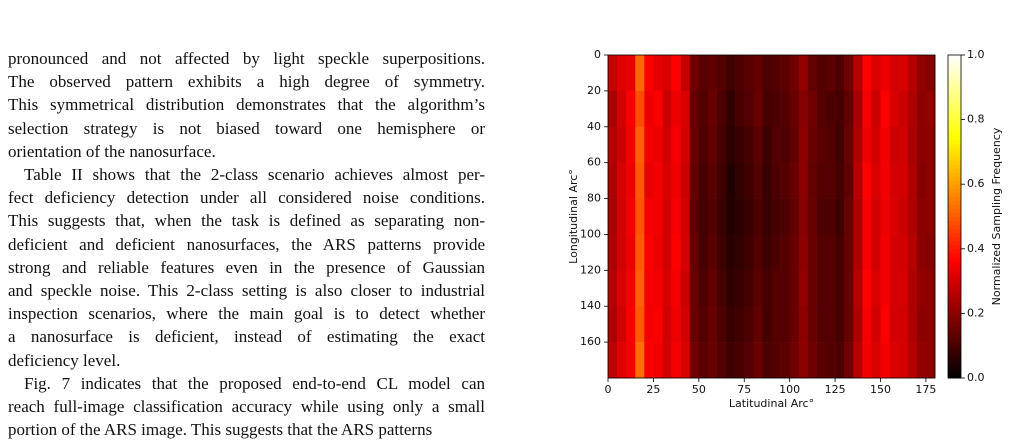 This screenshot has height=441, width=1010. What do you see at coordinates (789, 389) in the screenshot?
I see `x-tick-label: 100` at bounding box center [789, 389].